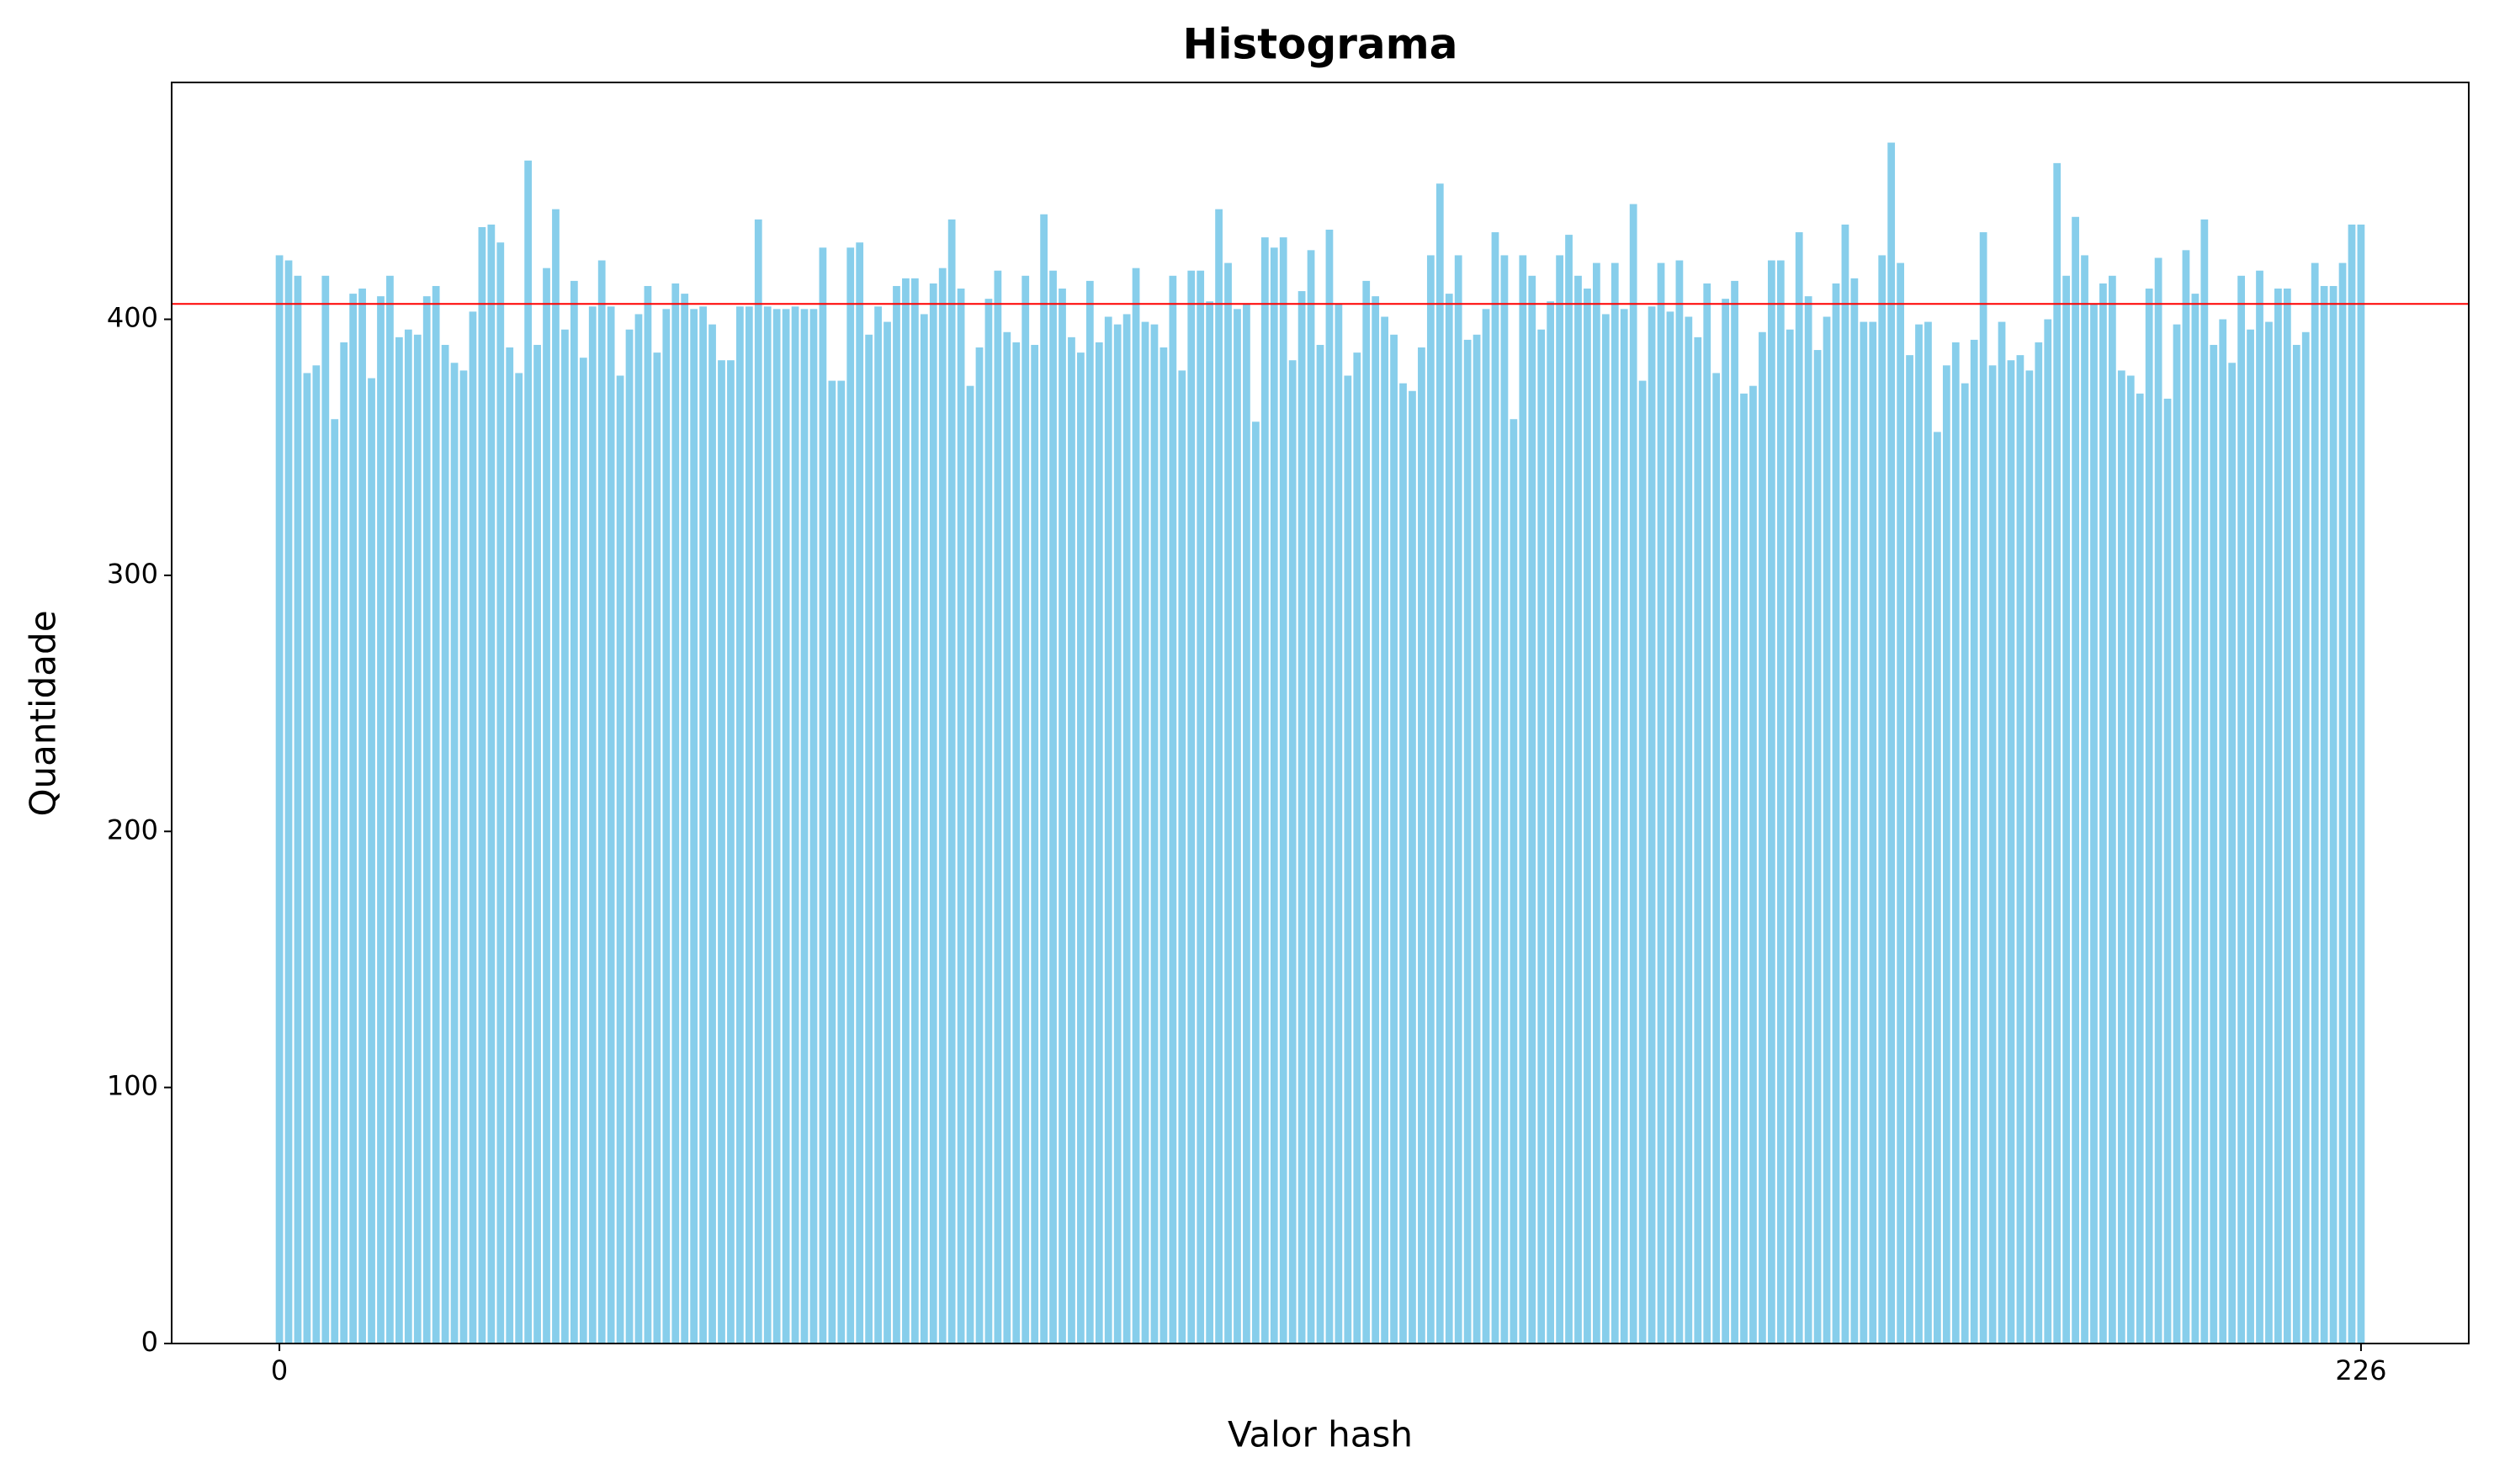 The image size is (2494, 1484). What do you see at coordinates (2360, 1370) in the screenshot?
I see `x-tick-label: 226` at bounding box center [2360, 1370].